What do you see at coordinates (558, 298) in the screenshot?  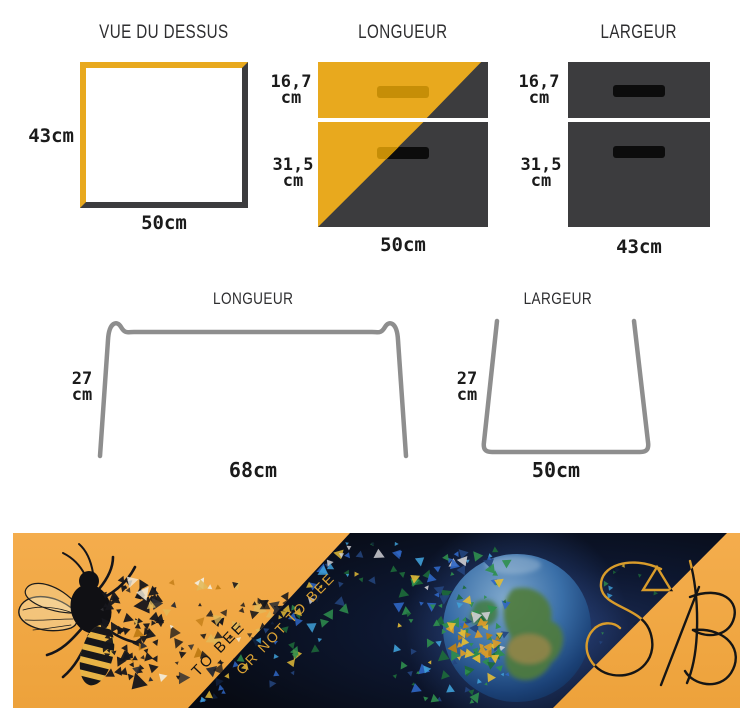 I see `frame-width-title: LARGEUR` at bounding box center [558, 298].